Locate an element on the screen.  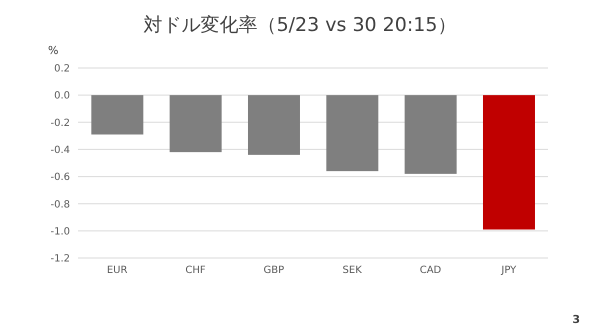
x-tick-label: CHF is located at coordinates (195, 270).